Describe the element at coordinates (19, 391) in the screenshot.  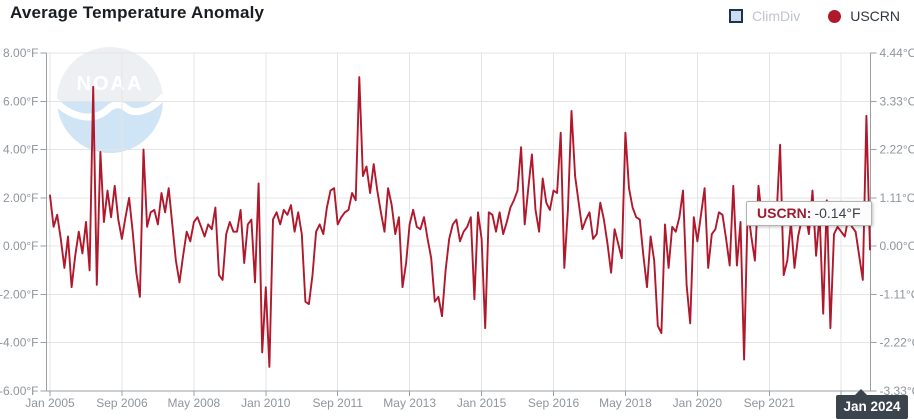
I see `y-axis-label-left: -6.00°F` at that location.